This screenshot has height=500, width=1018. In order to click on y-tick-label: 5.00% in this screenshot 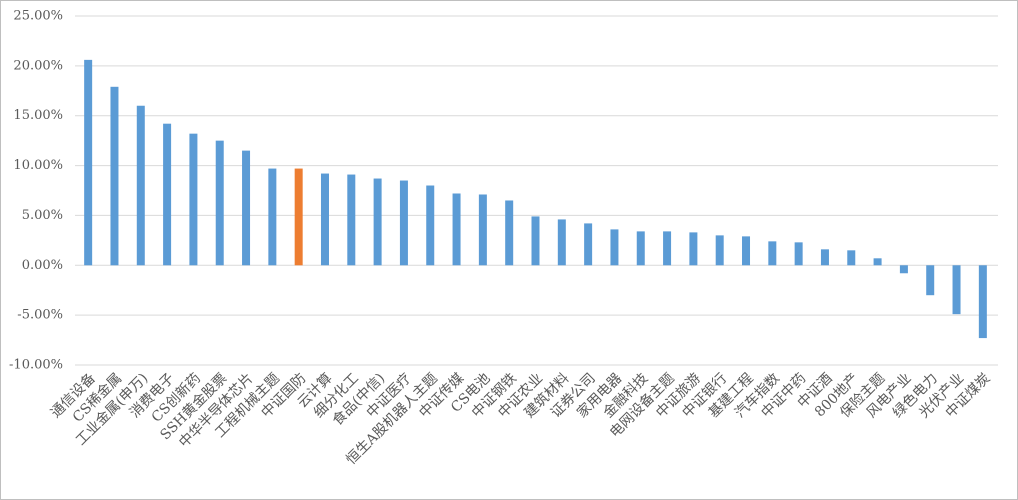, I will do `click(42, 215)`.